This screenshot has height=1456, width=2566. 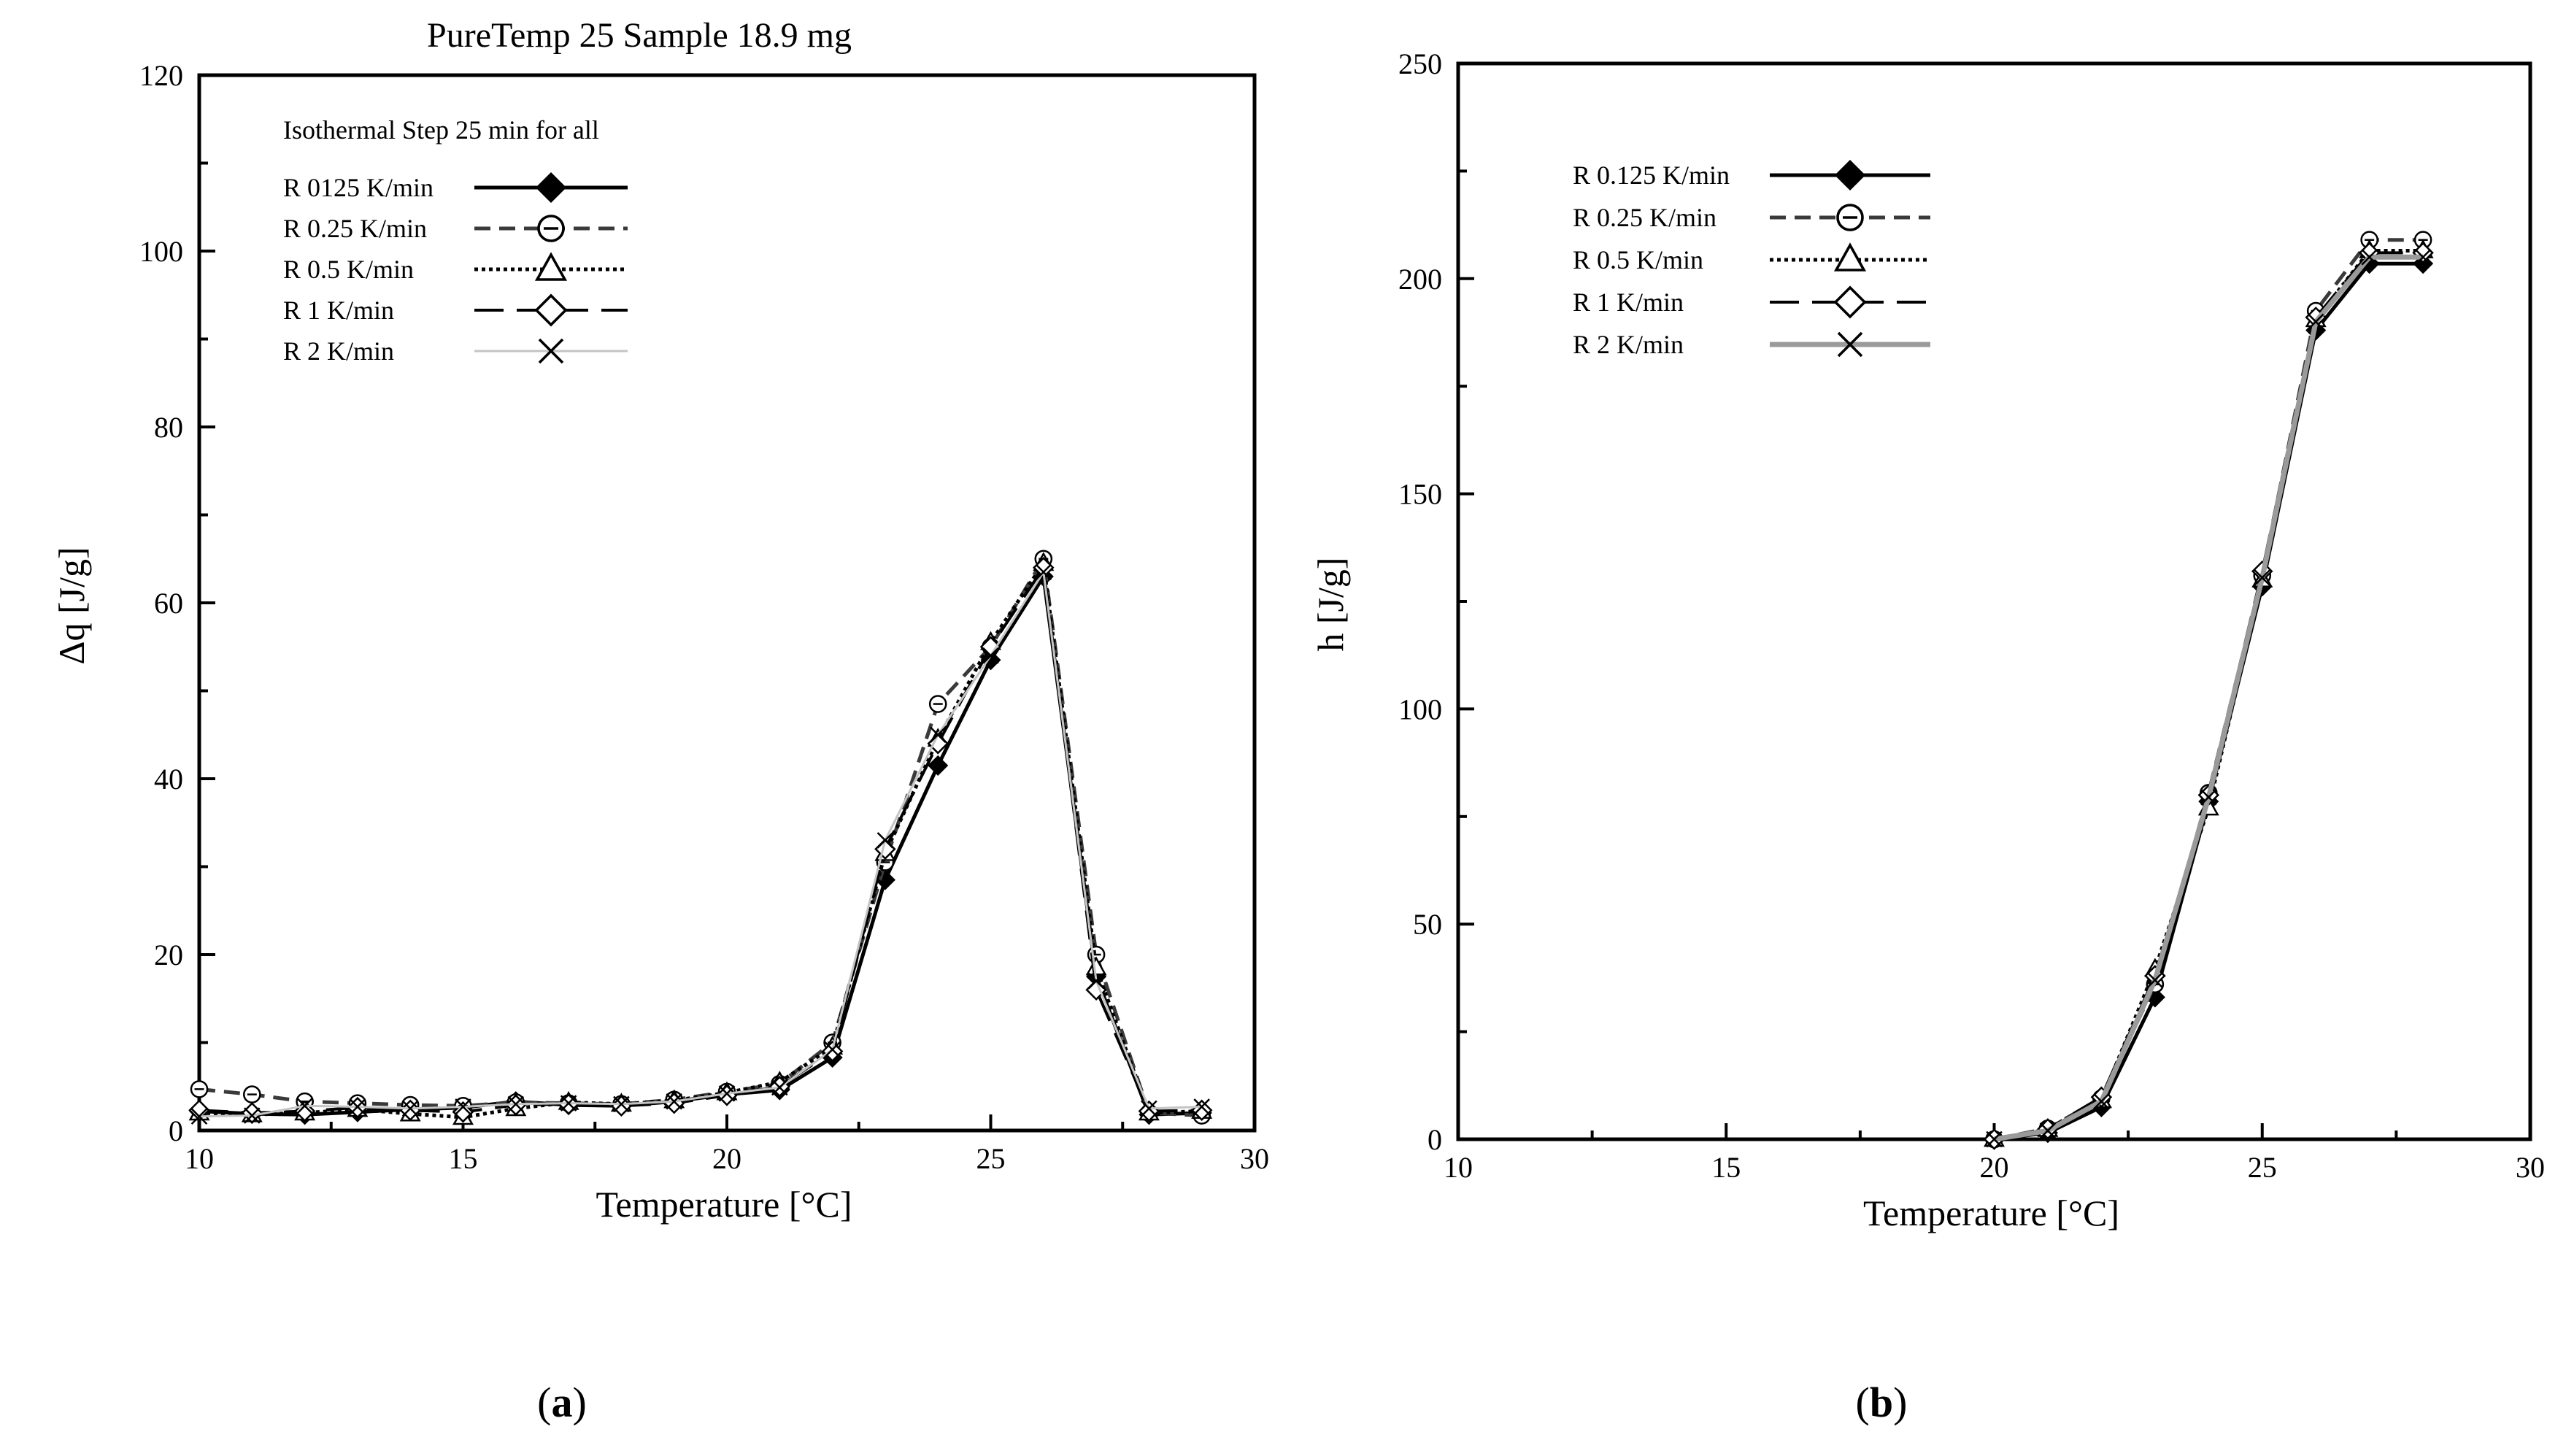 What do you see at coordinates (339, 351) in the screenshot?
I see `legend-label: R 2 K/min` at bounding box center [339, 351].